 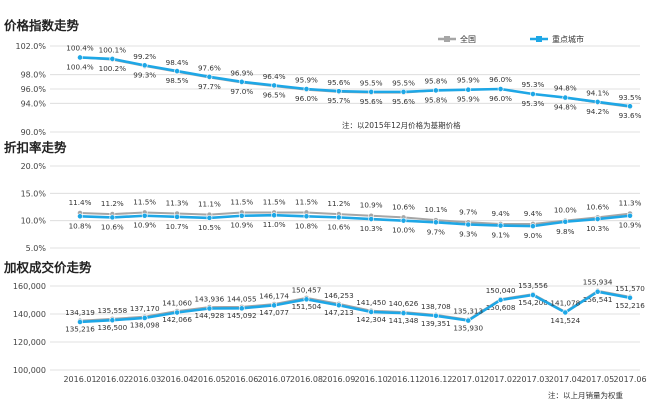 I want to click on data-label-p2-national-4: 144,928, so click(x=210, y=315).